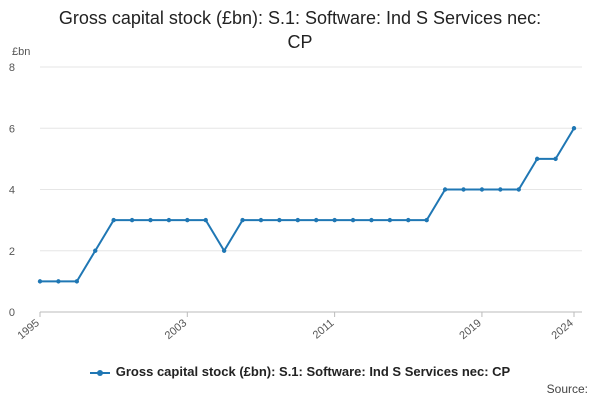 The width and height of the screenshot is (600, 400). I want to click on x-tick-label: 2003, so click(176, 329).